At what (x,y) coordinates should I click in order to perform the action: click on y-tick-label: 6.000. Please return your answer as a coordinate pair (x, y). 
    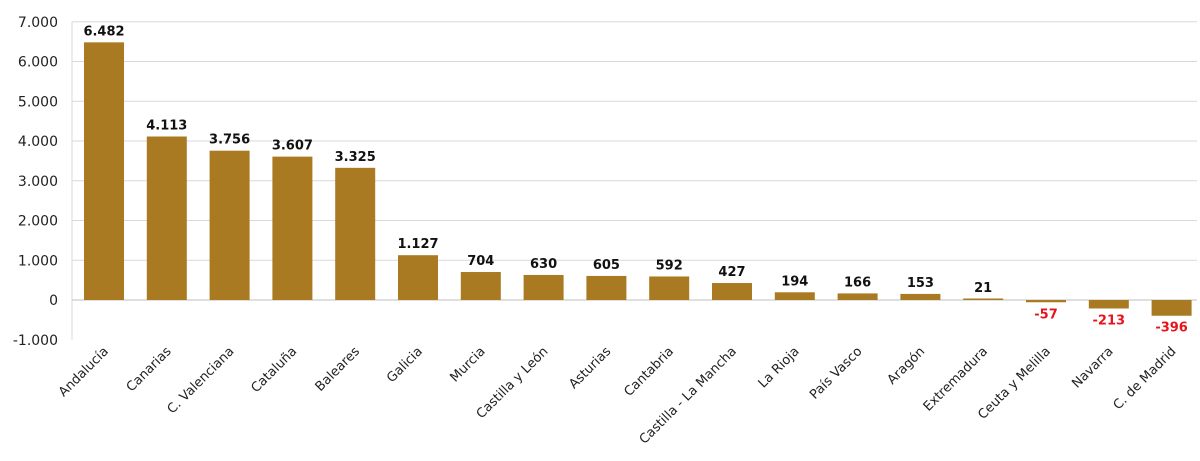
    Looking at the image, I should click on (38, 63).